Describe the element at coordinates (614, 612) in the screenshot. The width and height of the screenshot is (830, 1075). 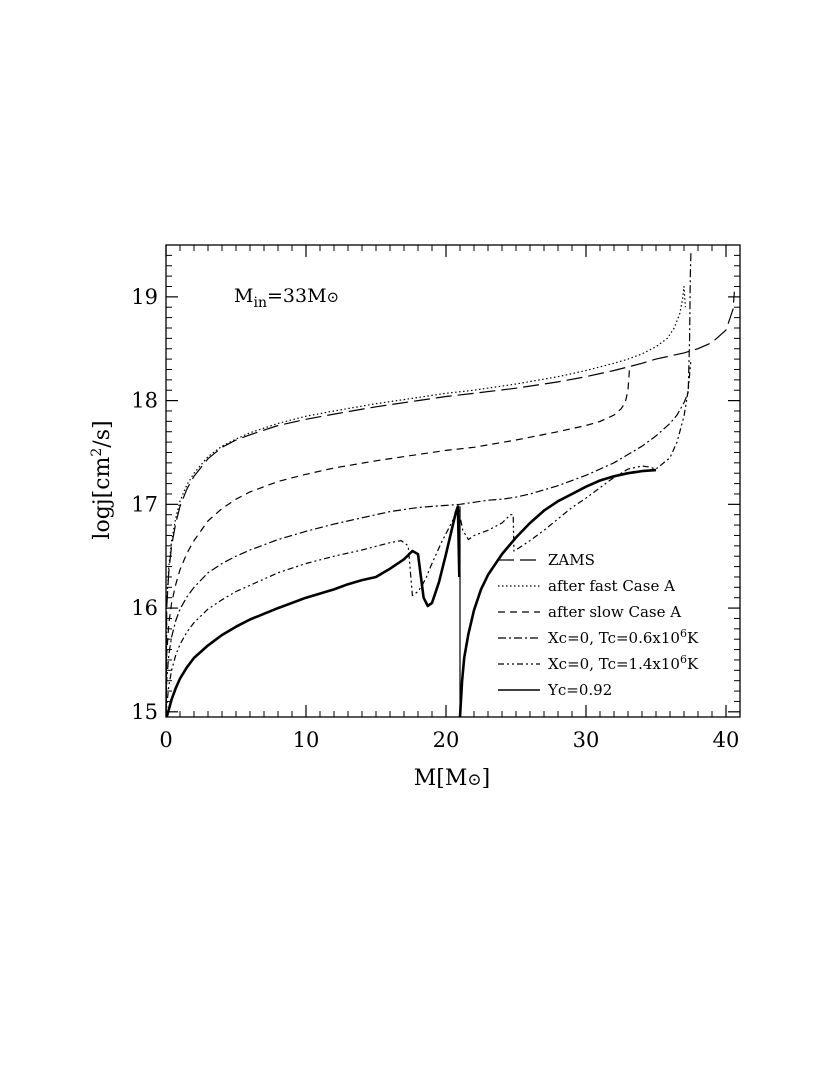
I see `legend-label-2: after slow Case A` at that location.